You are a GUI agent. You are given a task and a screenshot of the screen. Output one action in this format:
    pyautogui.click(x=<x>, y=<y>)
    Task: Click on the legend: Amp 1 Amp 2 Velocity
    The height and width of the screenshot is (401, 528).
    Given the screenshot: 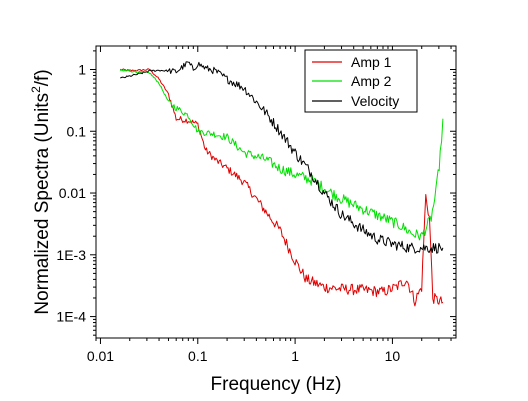 What is the action you would take?
    pyautogui.click(x=361, y=81)
    